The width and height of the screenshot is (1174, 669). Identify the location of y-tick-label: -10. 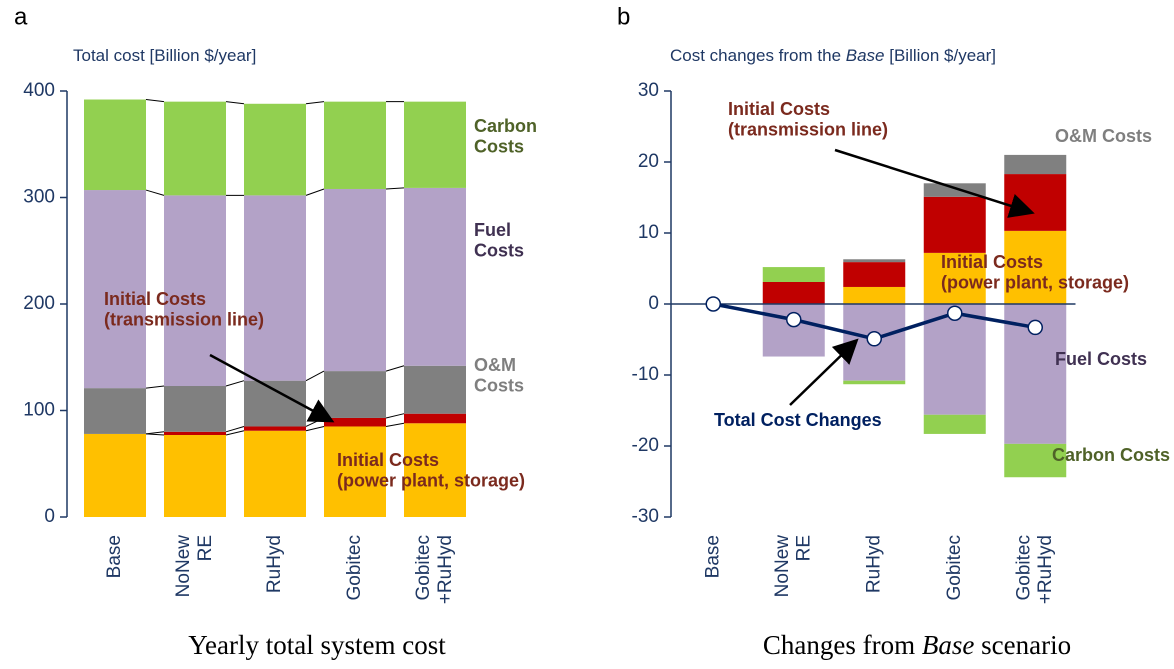
(645, 374).